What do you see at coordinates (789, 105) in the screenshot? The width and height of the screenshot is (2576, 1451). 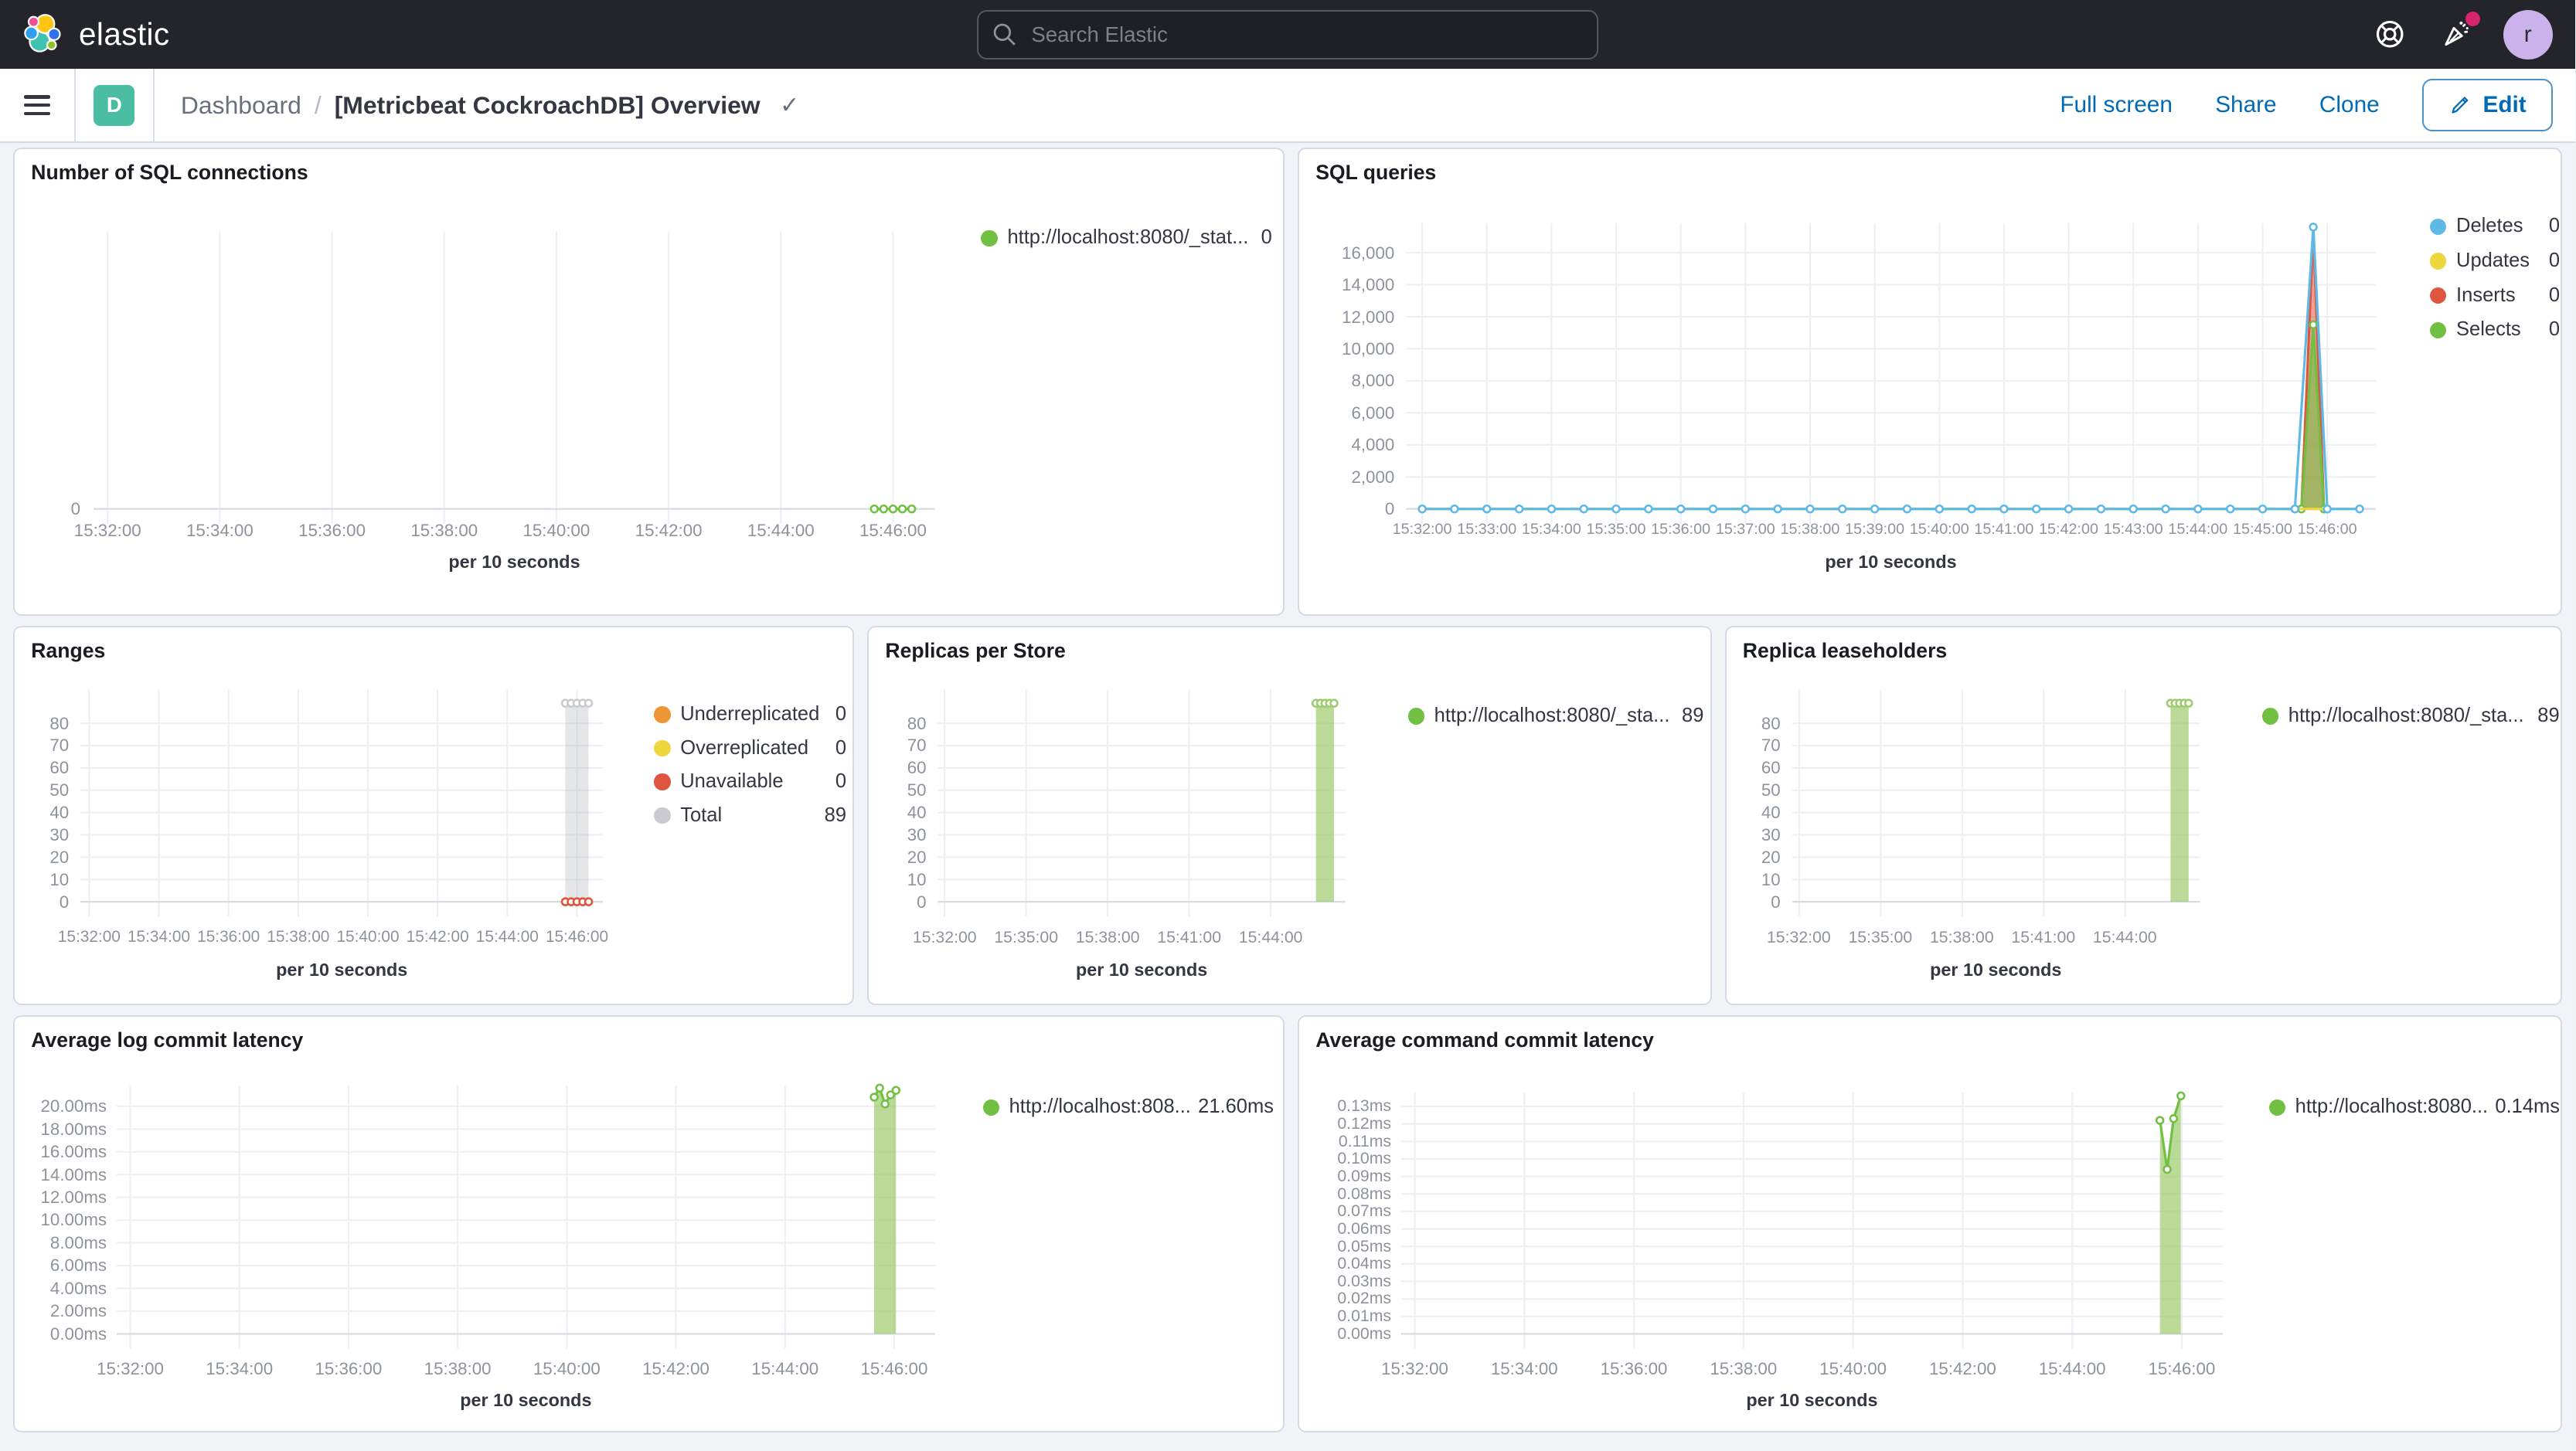 I see `title-check-icon: ✓` at bounding box center [789, 105].